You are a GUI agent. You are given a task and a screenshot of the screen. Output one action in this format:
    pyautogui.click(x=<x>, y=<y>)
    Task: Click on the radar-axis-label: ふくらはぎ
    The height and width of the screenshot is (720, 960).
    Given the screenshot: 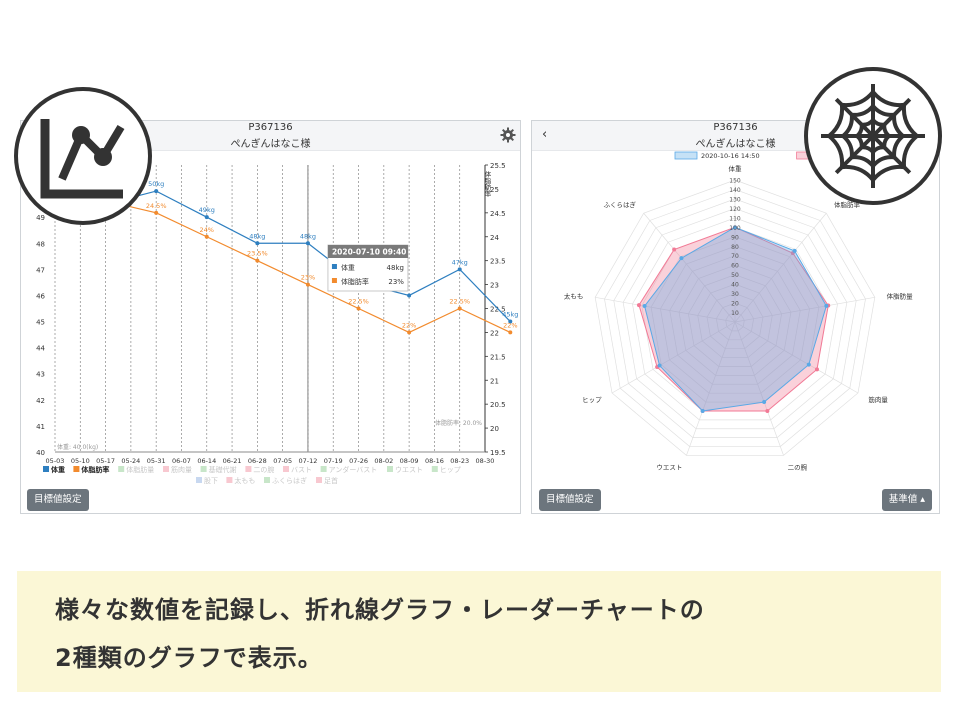 What is the action you would take?
    pyautogui.click(x=620, y=204)
    